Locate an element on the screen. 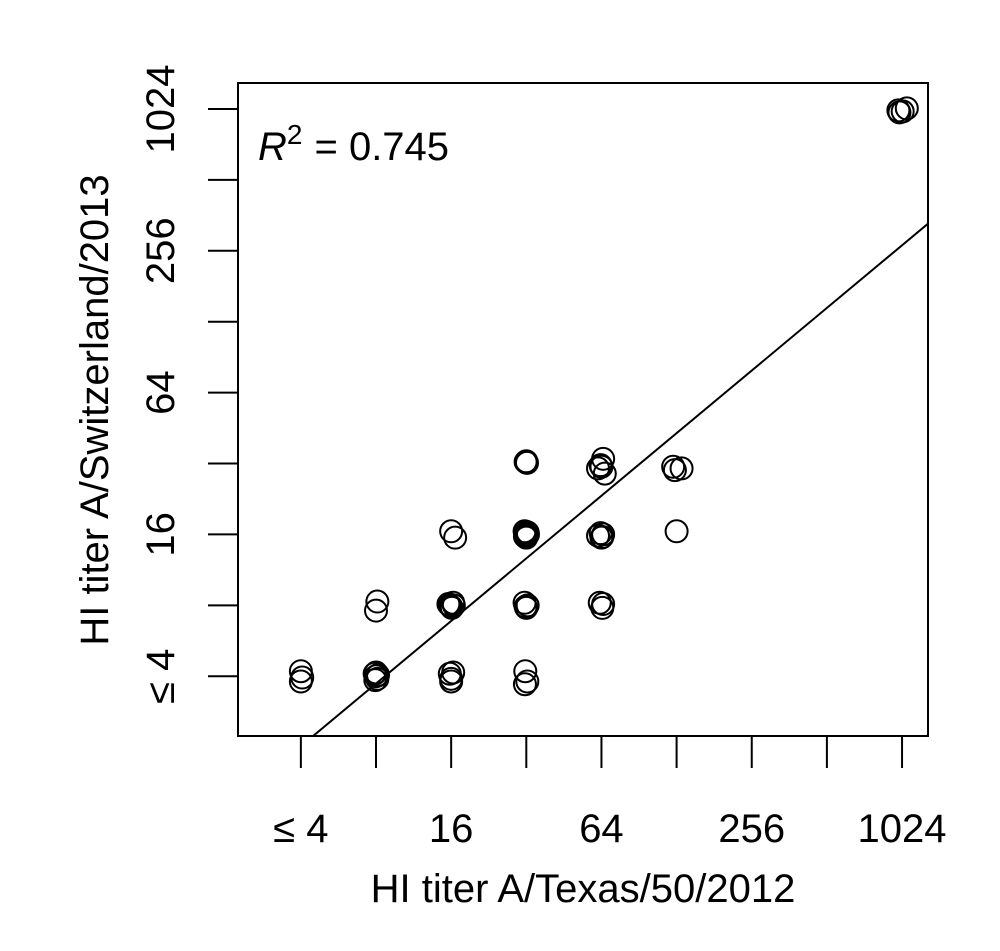 The height and width of the screenshot is (951, 1000). annotation-superscript: 2 is located at coordinates (295, 134).